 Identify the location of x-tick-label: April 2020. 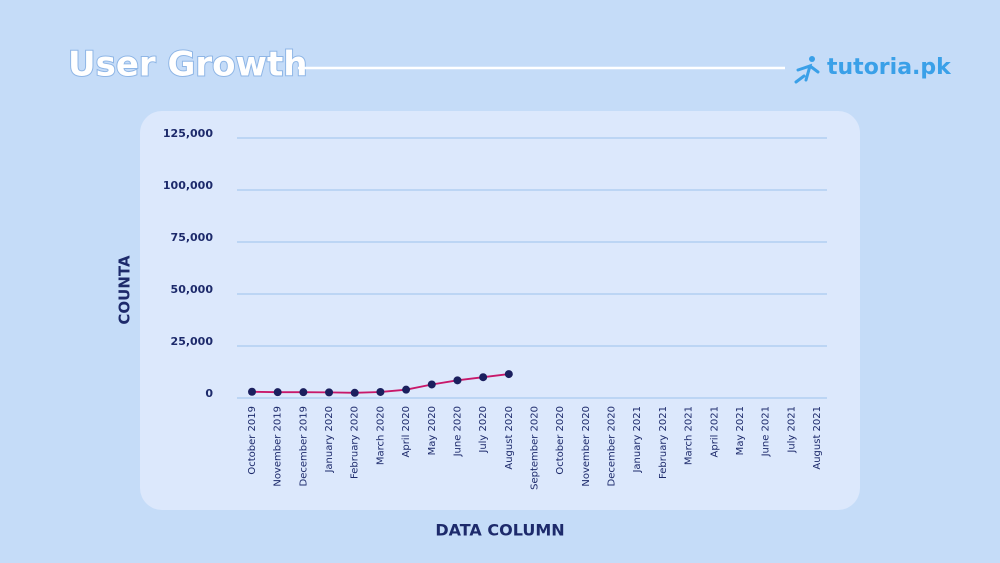
(406, 431).